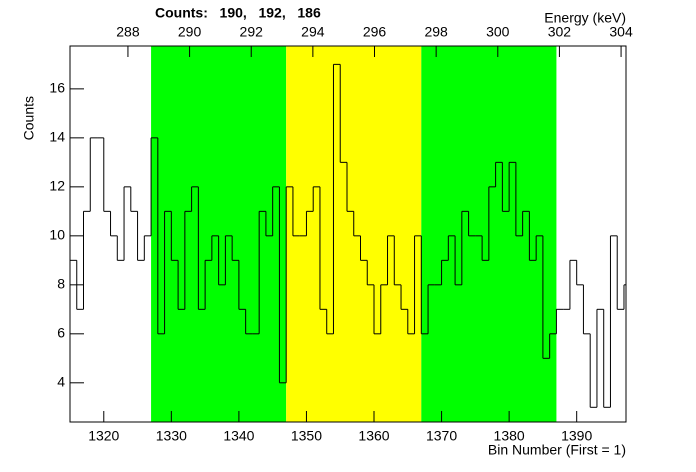  I want to click on x-tick-label: 1360, so click(373, 436).